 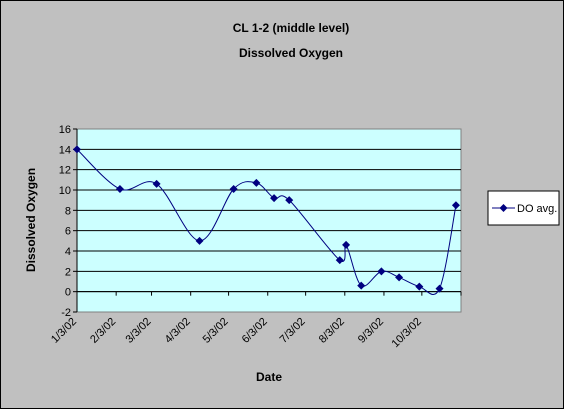 What do you see at coordinates (255, 331) in the screenshot?
I see `x-tick-label-5: 6/3/02` at bounding box center [255, 331].